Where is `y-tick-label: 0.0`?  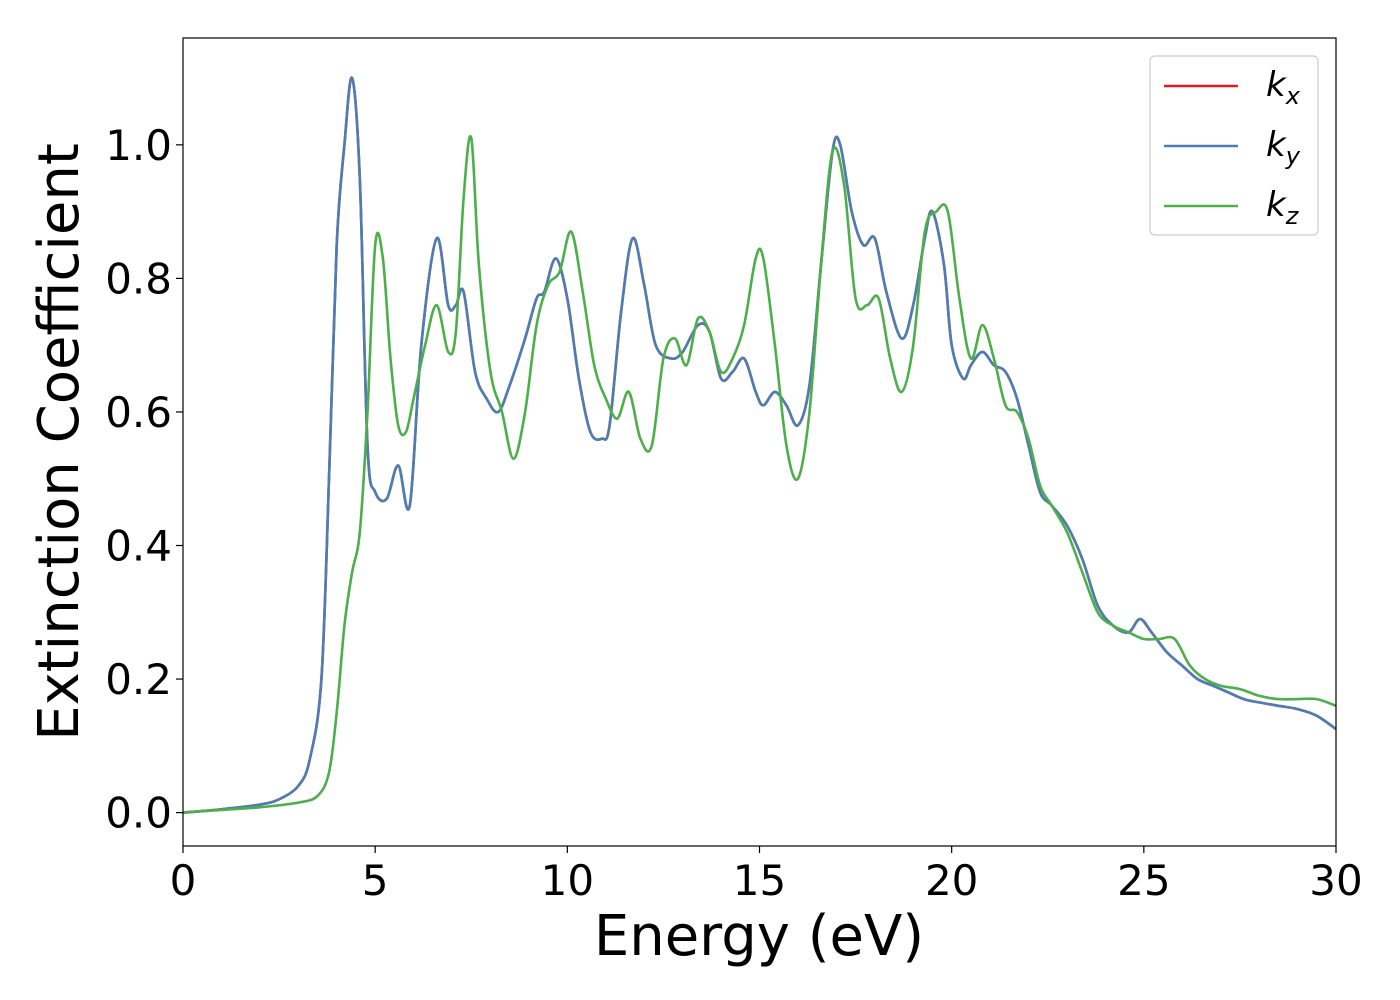
y-tick-label: 0.0 is located at coordinates (138, 813).